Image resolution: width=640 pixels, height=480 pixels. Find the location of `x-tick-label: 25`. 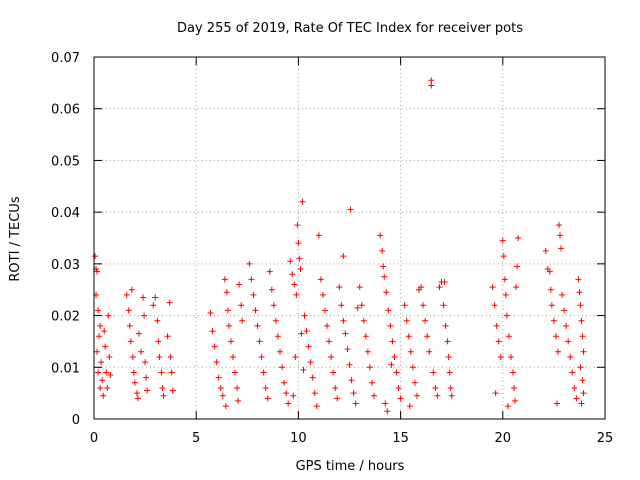

x-tick-label: 25 is located at coordinates (605, 438).